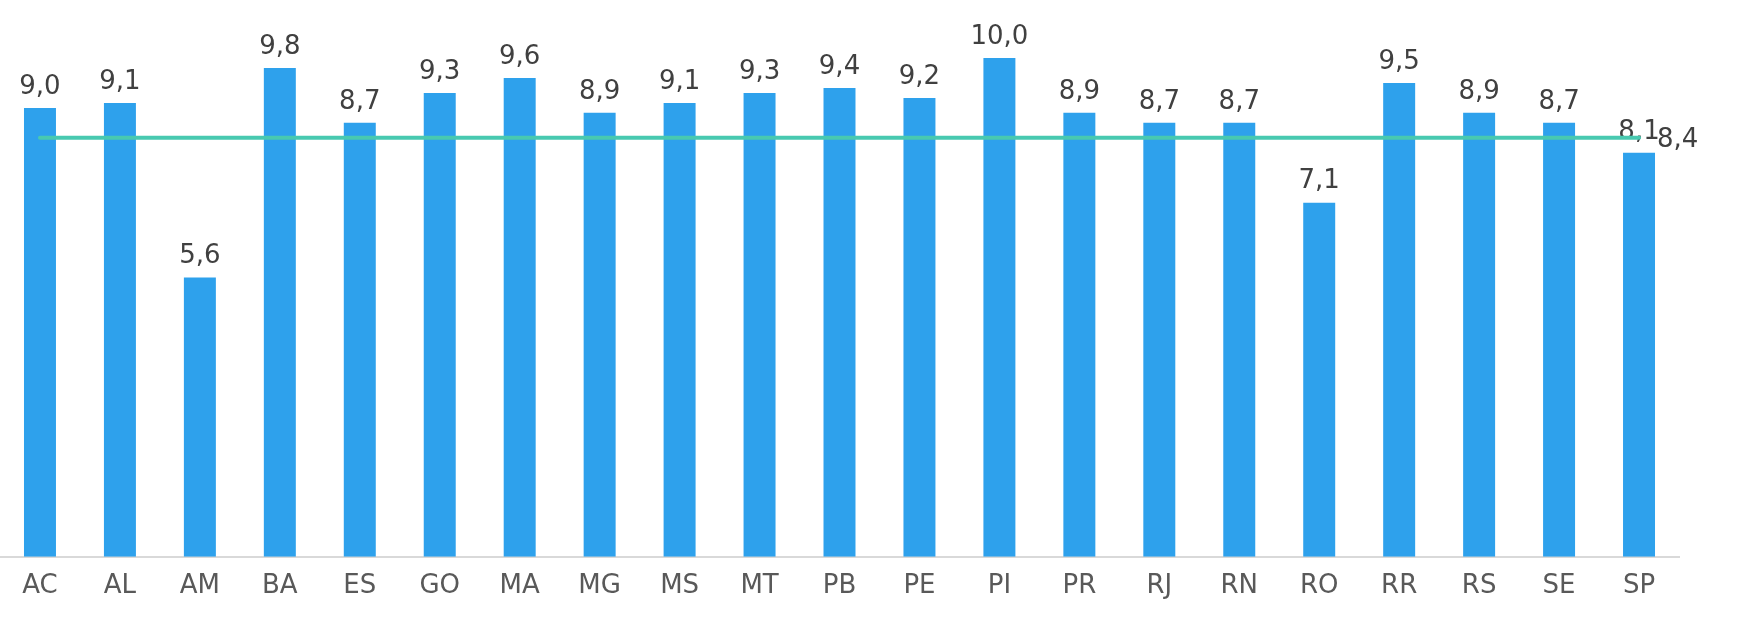 This screenshot has height=620, width=1741. What do you see at coordinates (360, 584) in the screenshot?
I see `x-tick-label: ES` at bounding box center [360, 584].